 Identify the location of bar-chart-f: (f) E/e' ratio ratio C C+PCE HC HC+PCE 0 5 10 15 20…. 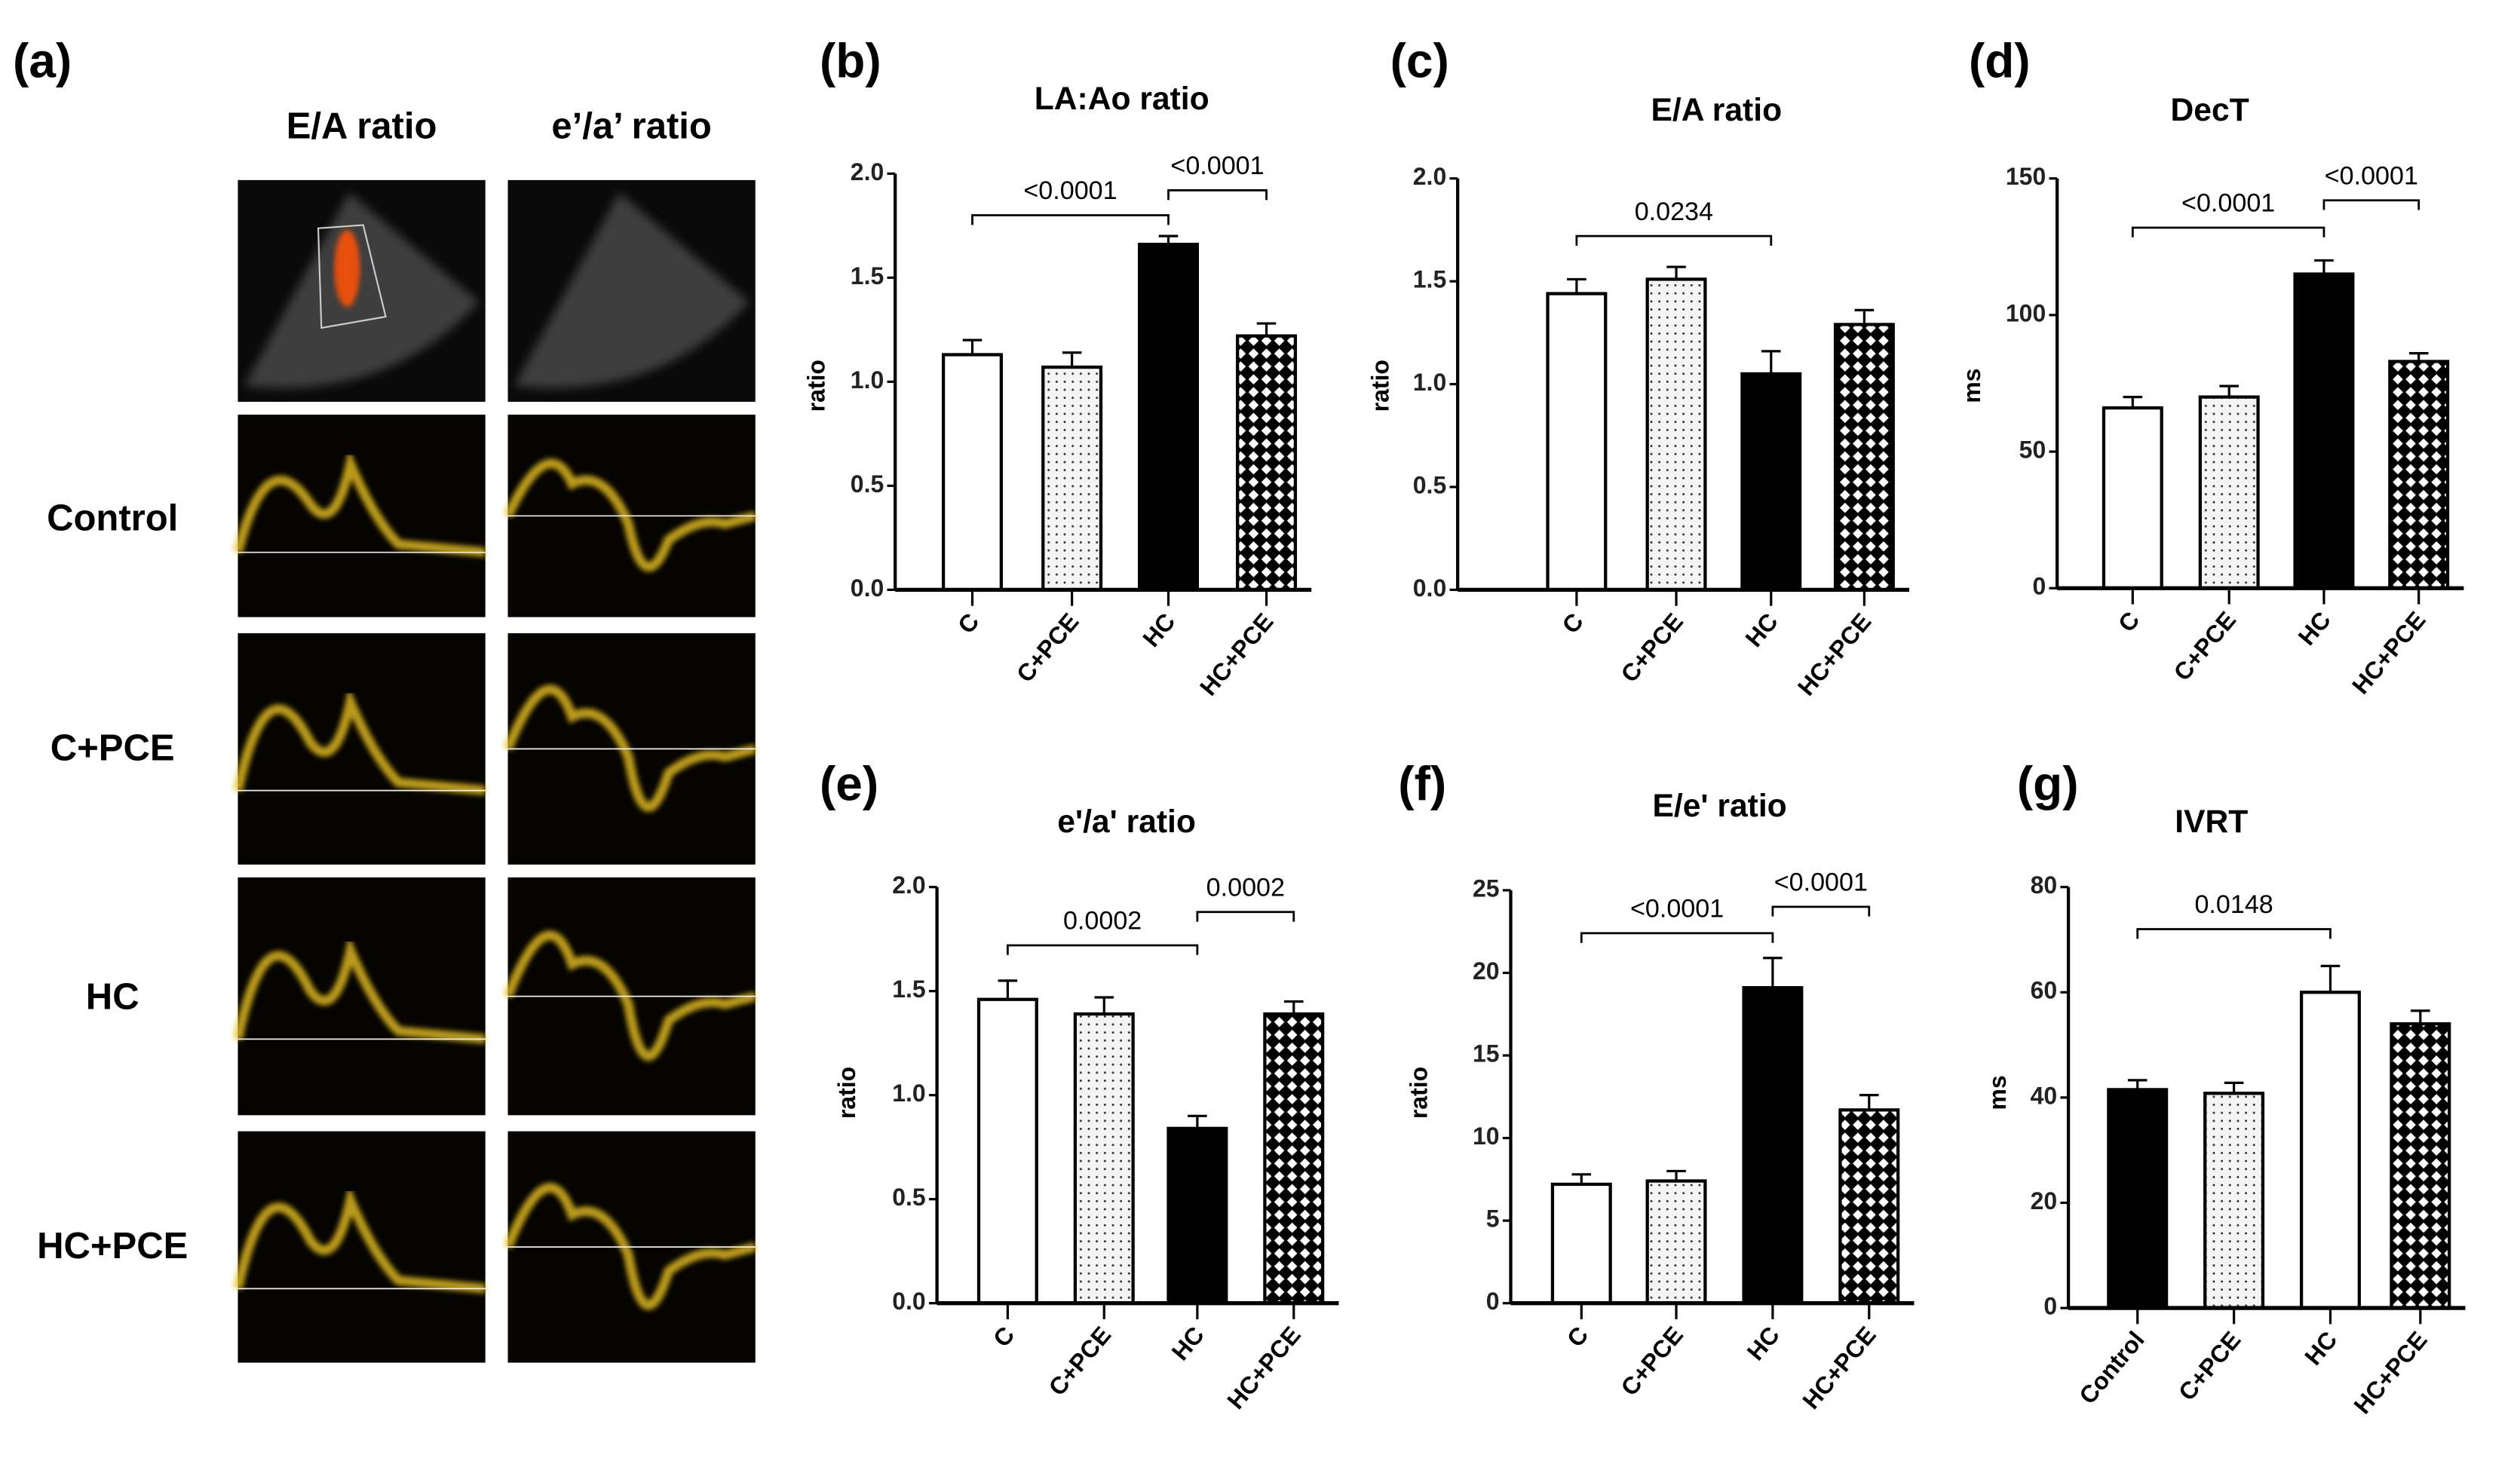
(1657, 1086).